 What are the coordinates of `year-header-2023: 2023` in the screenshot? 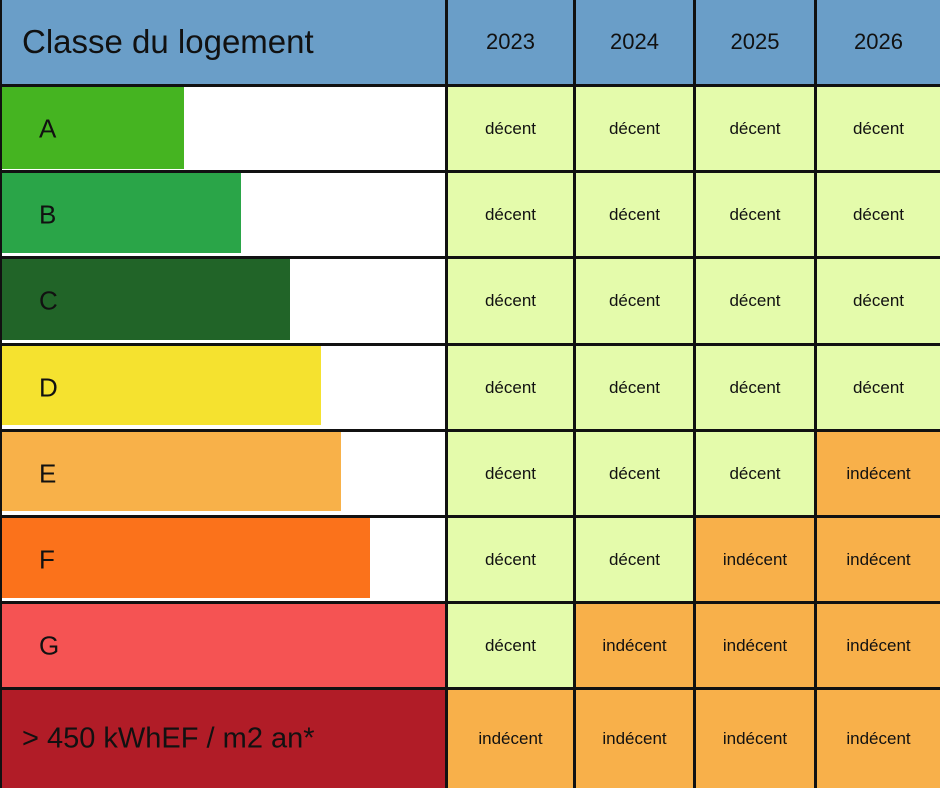 It's located at (510, 42).